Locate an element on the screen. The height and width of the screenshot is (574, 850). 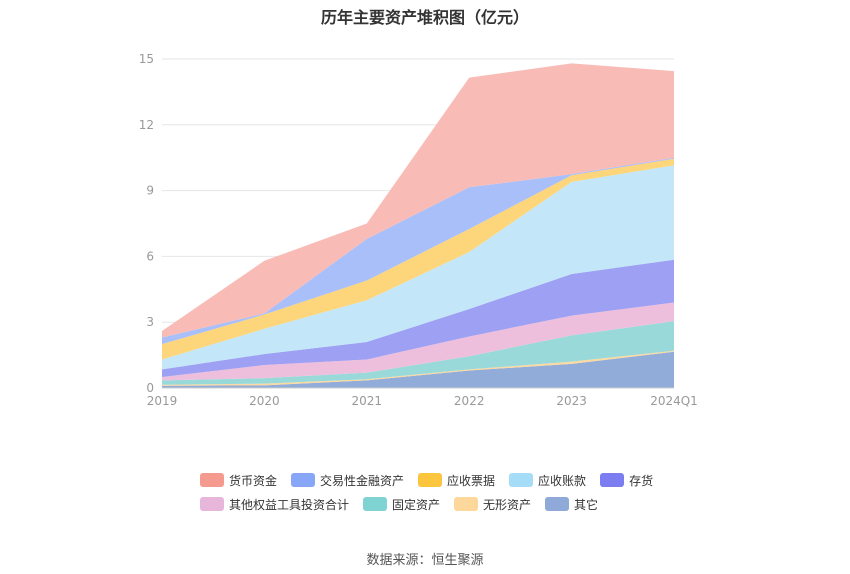
legend-item: 存货 is located at coordinates (626, 480).